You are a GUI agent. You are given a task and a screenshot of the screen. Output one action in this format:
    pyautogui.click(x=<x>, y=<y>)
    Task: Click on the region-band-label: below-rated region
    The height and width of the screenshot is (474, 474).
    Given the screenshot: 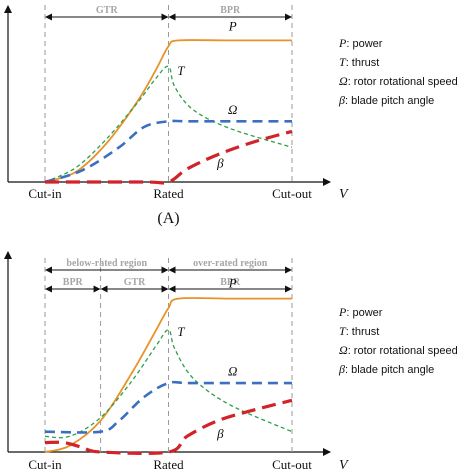 What is the action you would take?
    pyautogui.click(x=106, y=263)
    